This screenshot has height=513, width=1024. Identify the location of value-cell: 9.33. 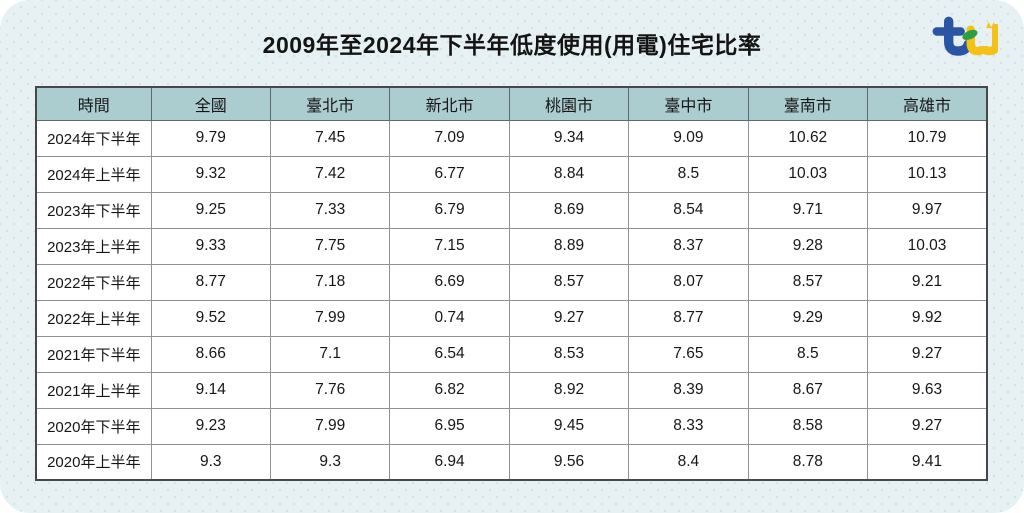
(210, 246).